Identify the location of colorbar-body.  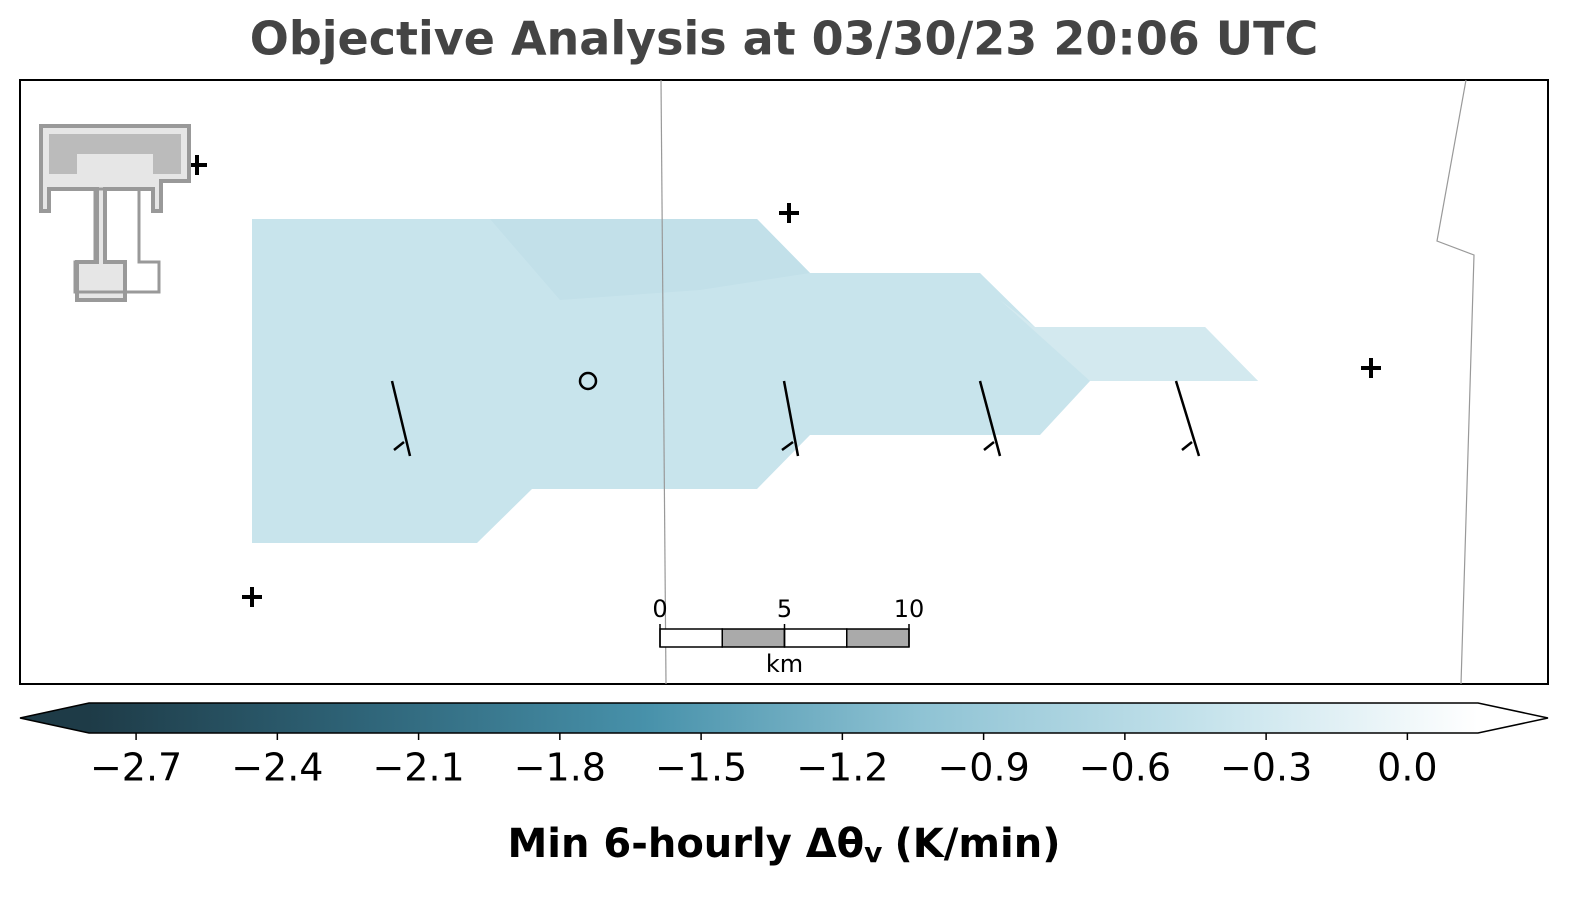
(783, 718).